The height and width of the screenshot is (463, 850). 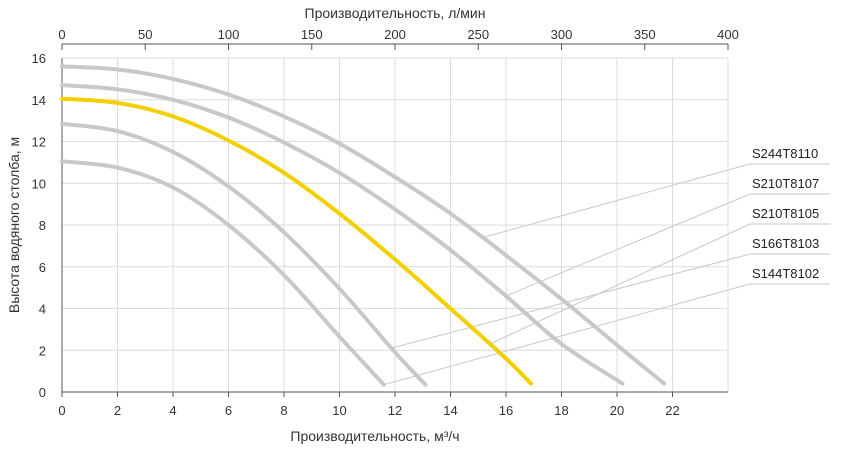 I want to click on y-tick-label: 4, so click(x=42, y=309).